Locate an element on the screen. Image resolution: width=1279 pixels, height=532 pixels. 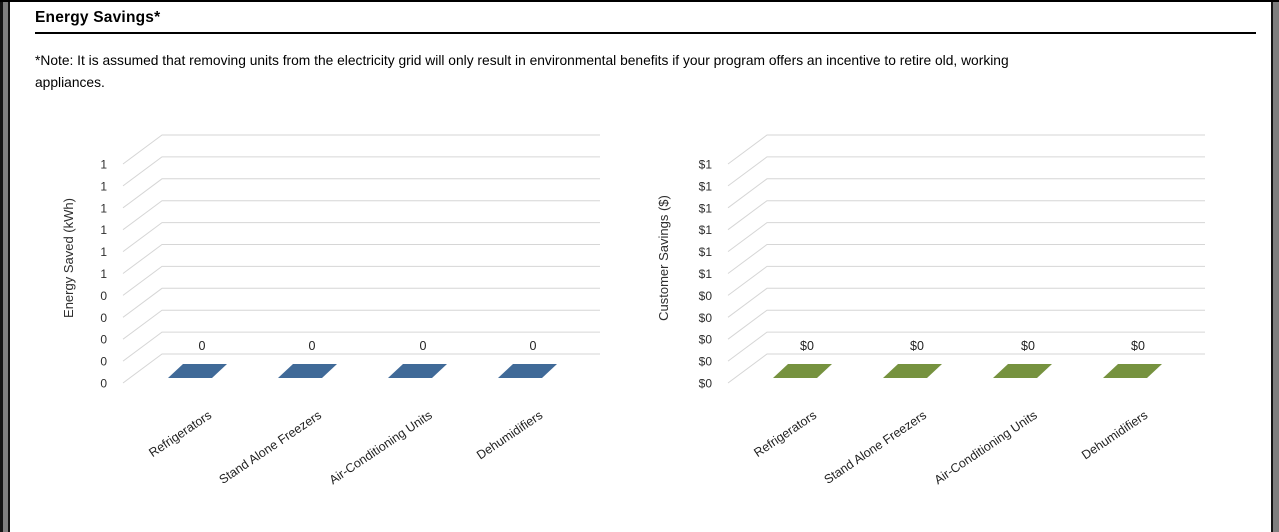
title-underline is located at coordinates (645, 33).